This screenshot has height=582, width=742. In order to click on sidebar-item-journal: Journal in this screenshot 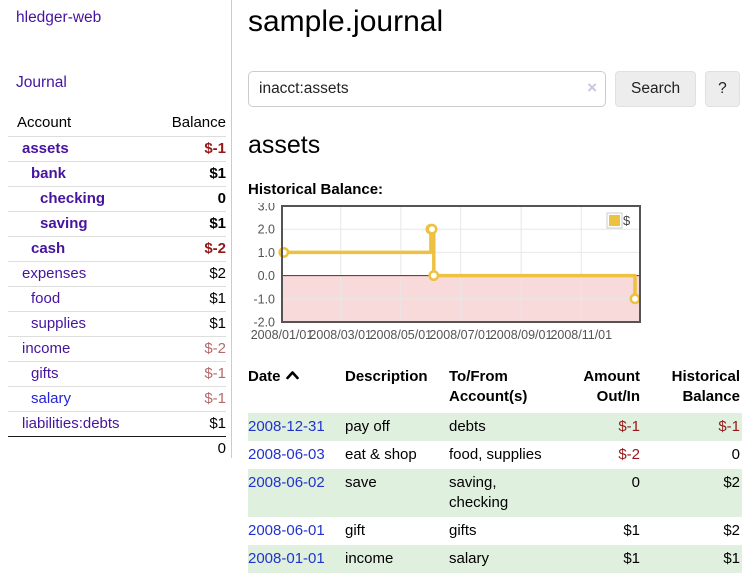, I will do `click(41, 82)`.